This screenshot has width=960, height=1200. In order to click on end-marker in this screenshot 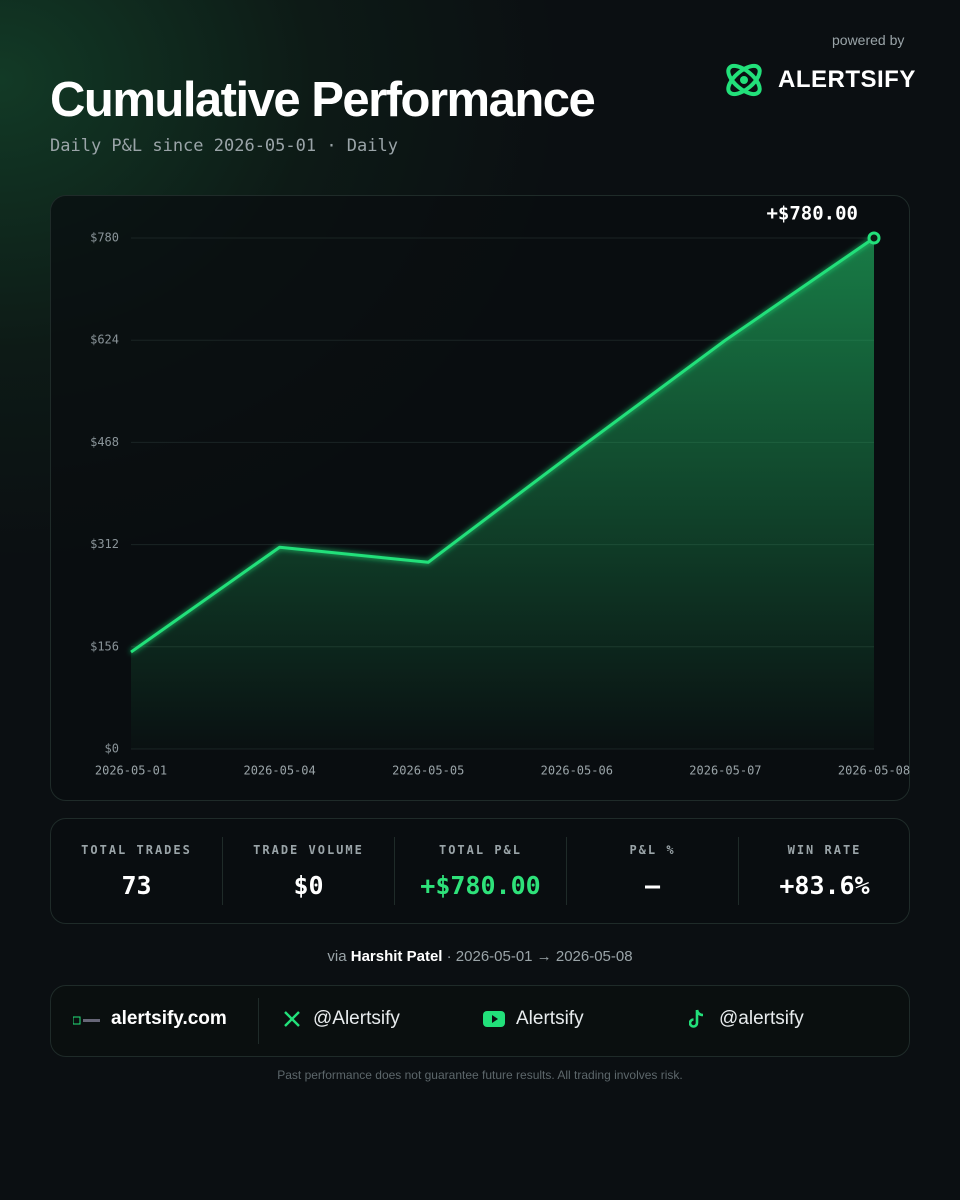, I will do `click(874, 238)`.